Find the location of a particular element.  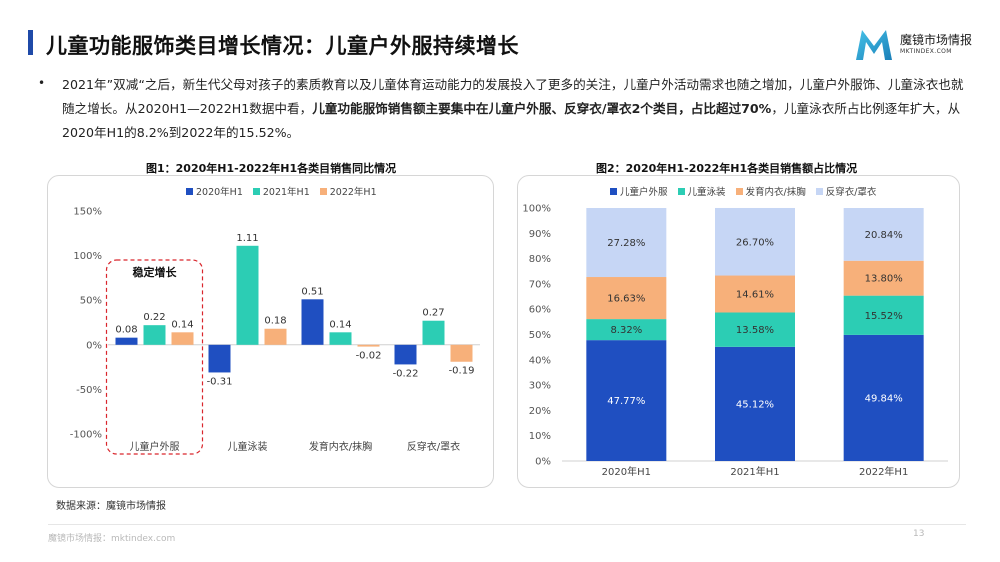

data-label: 0.51 is located at coordinates (312, 291).